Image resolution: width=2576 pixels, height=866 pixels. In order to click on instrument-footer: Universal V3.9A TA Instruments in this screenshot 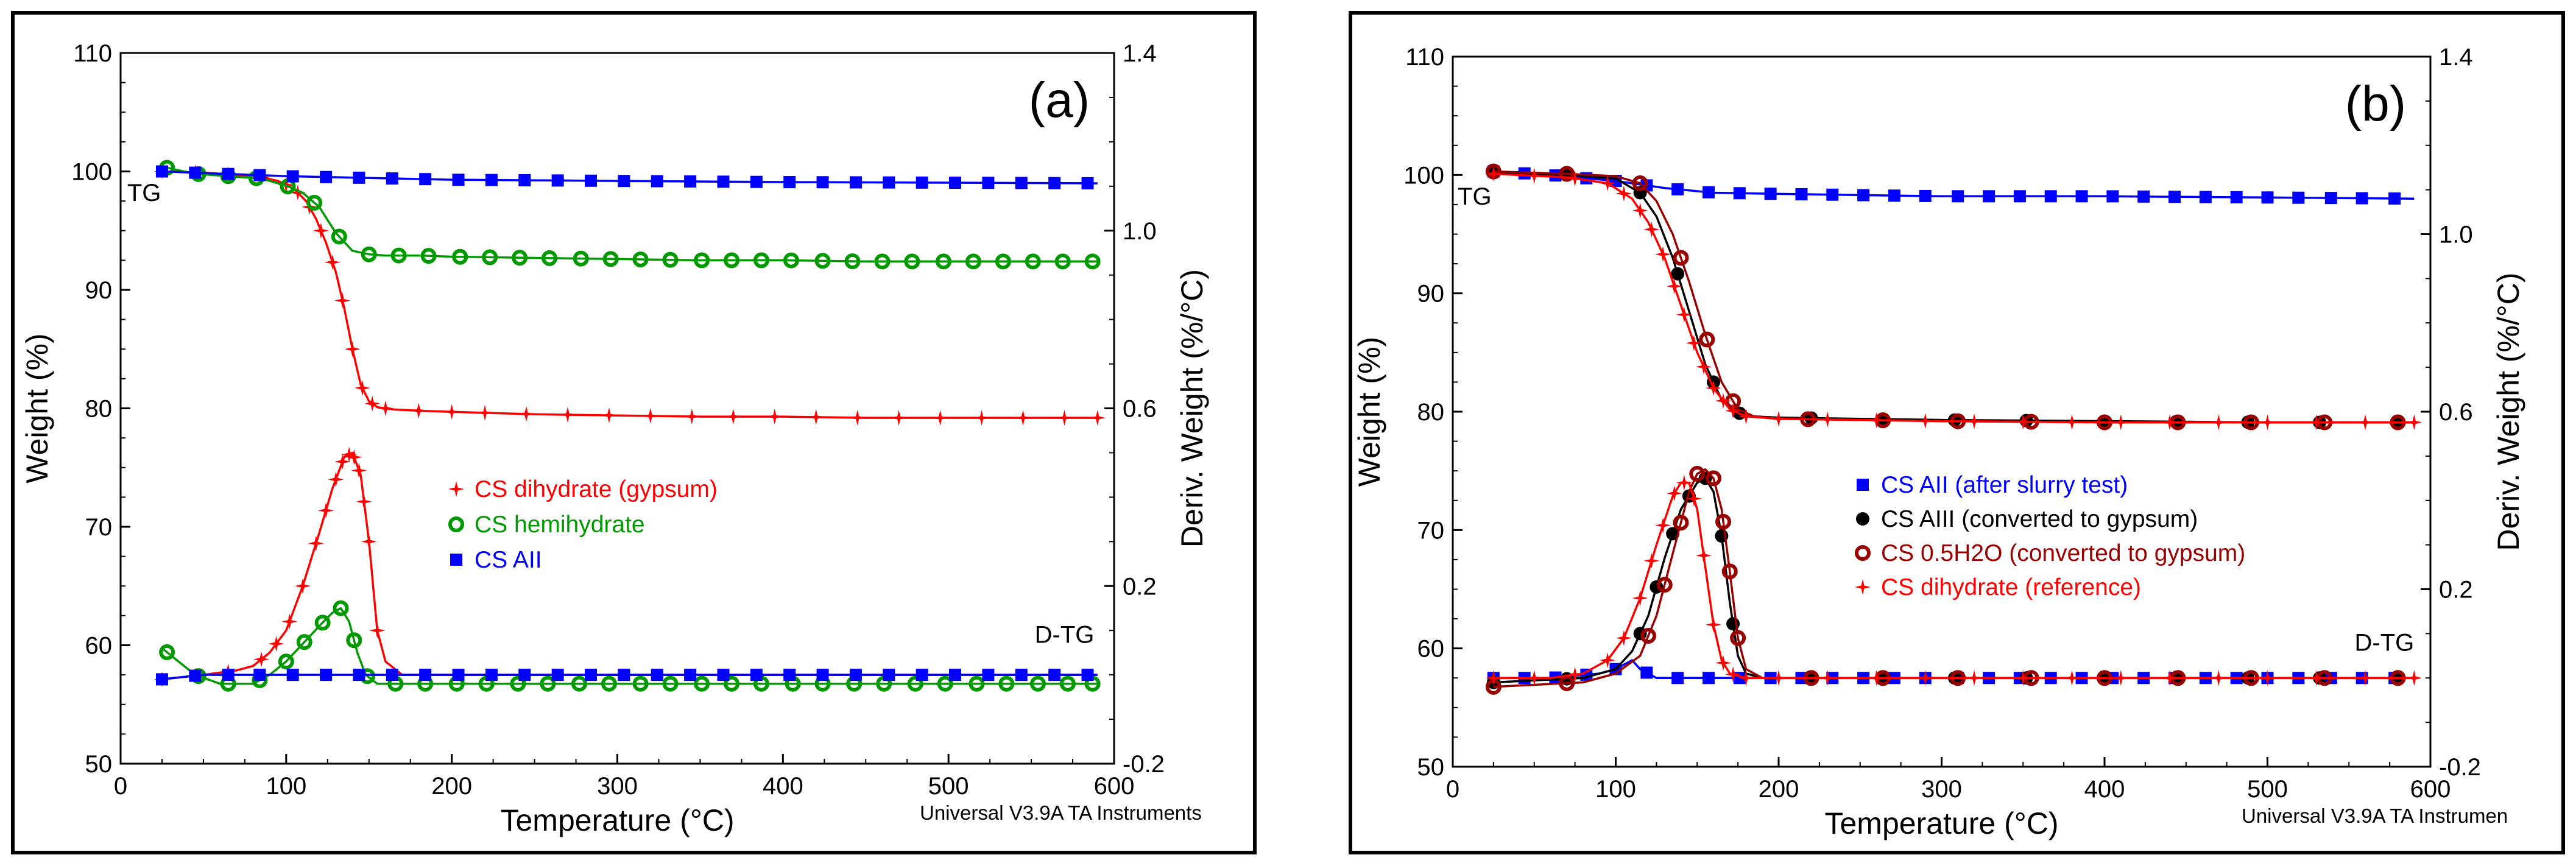, I will do `click(1061, 812)`.